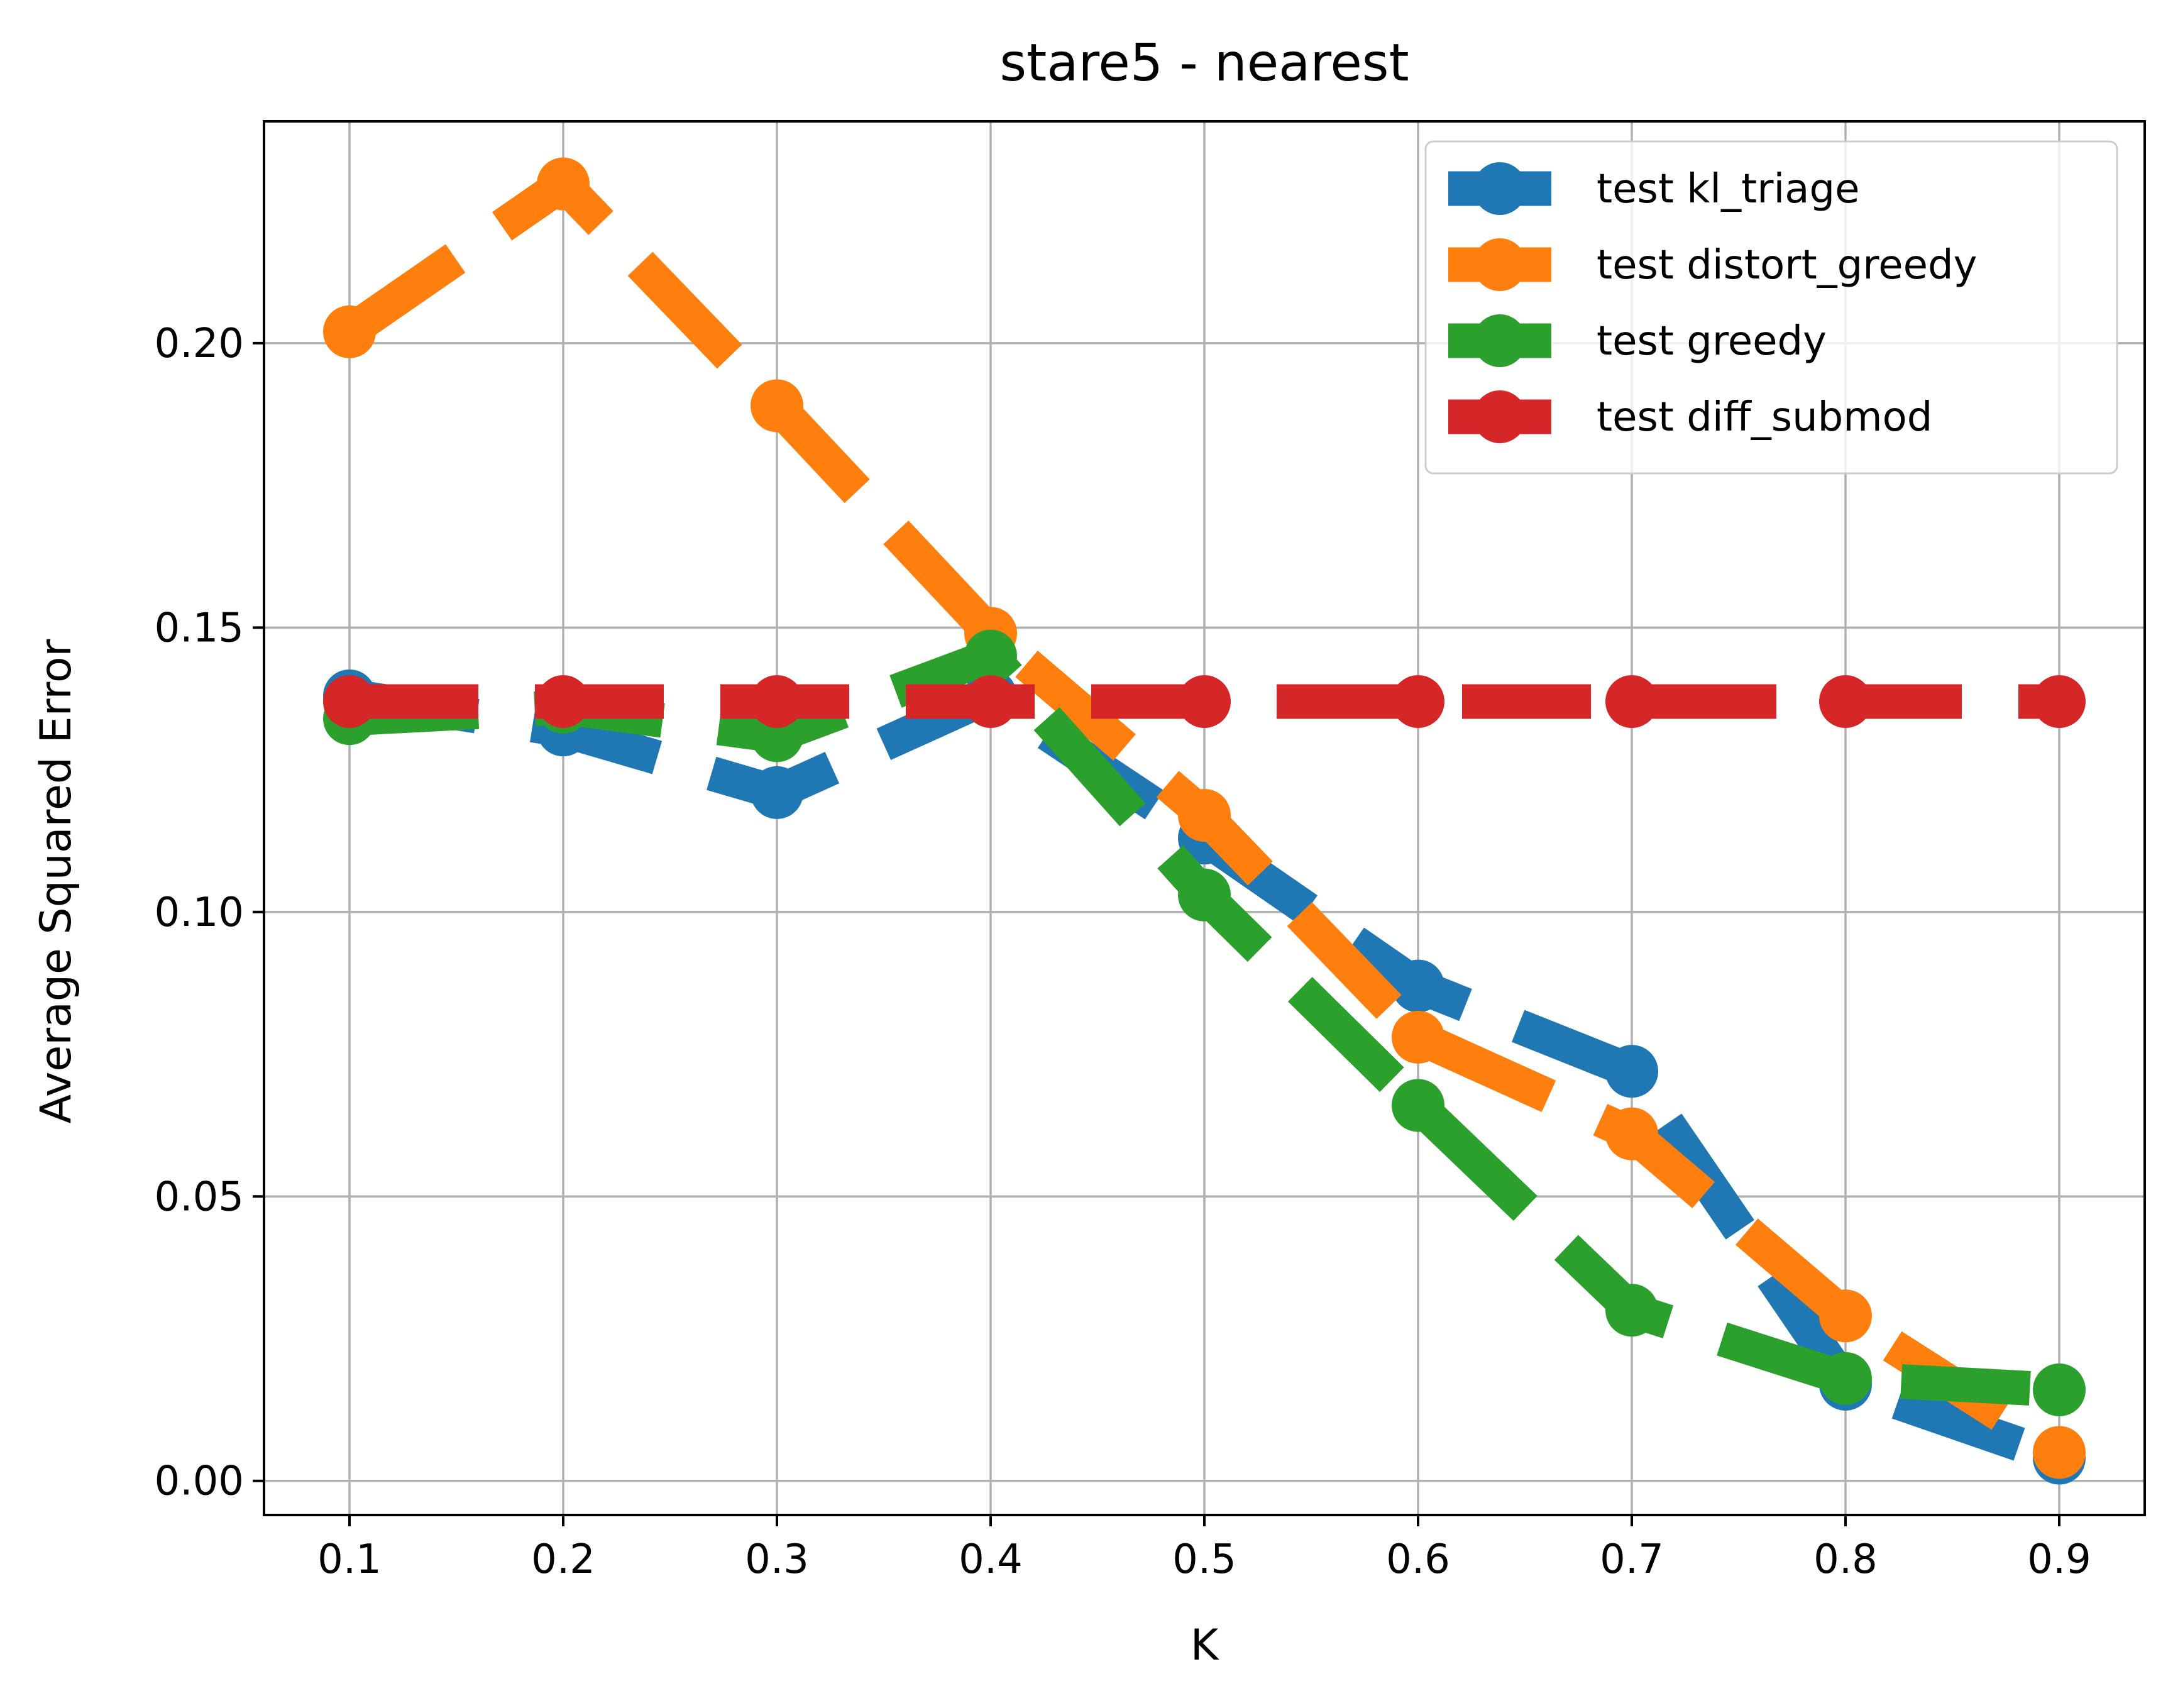  I want to click on x-tick-label: 0.8, so click(1846, 1559).